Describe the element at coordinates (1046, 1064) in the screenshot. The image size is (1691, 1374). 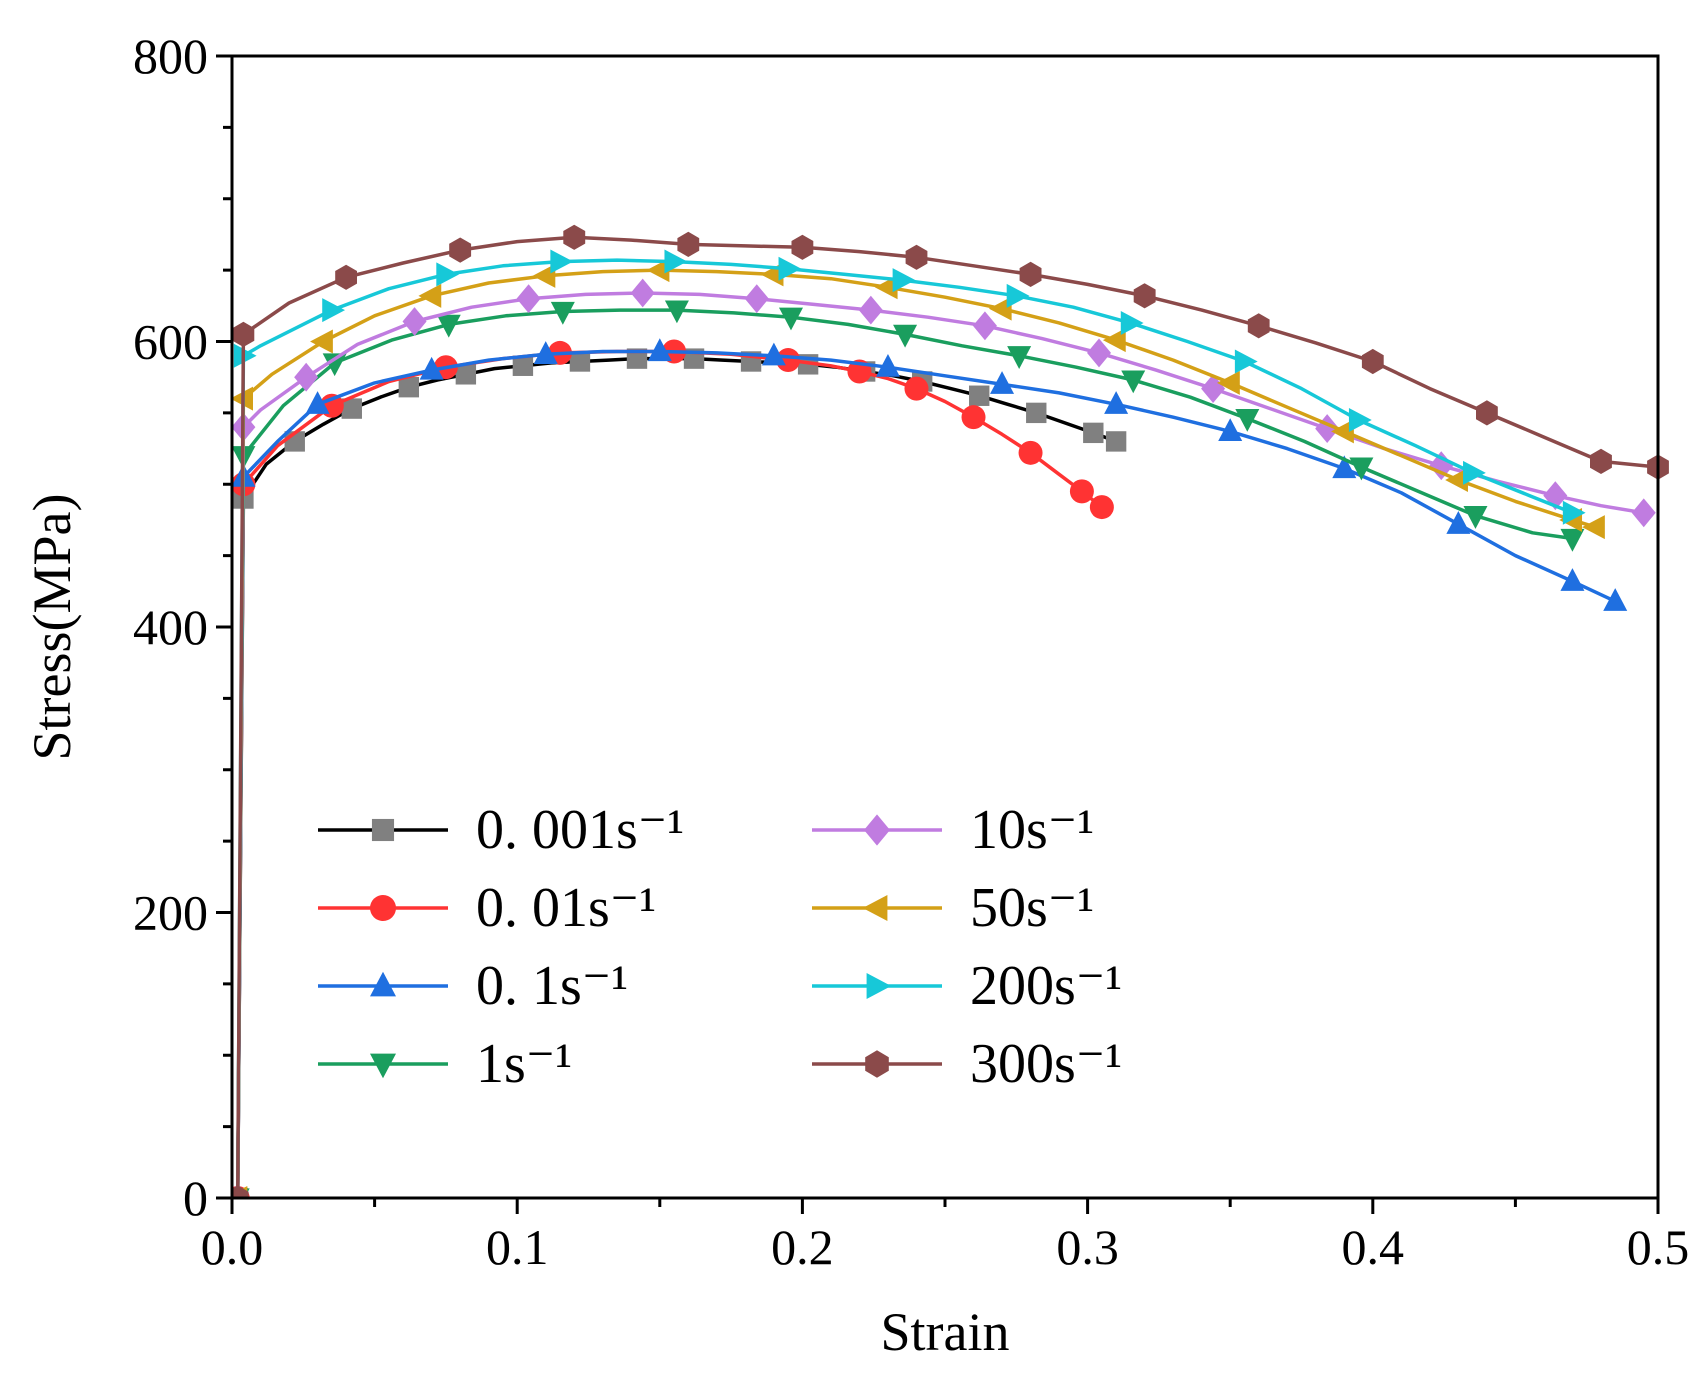
I see `legend-label-7: 300s⁻¹` at that location.